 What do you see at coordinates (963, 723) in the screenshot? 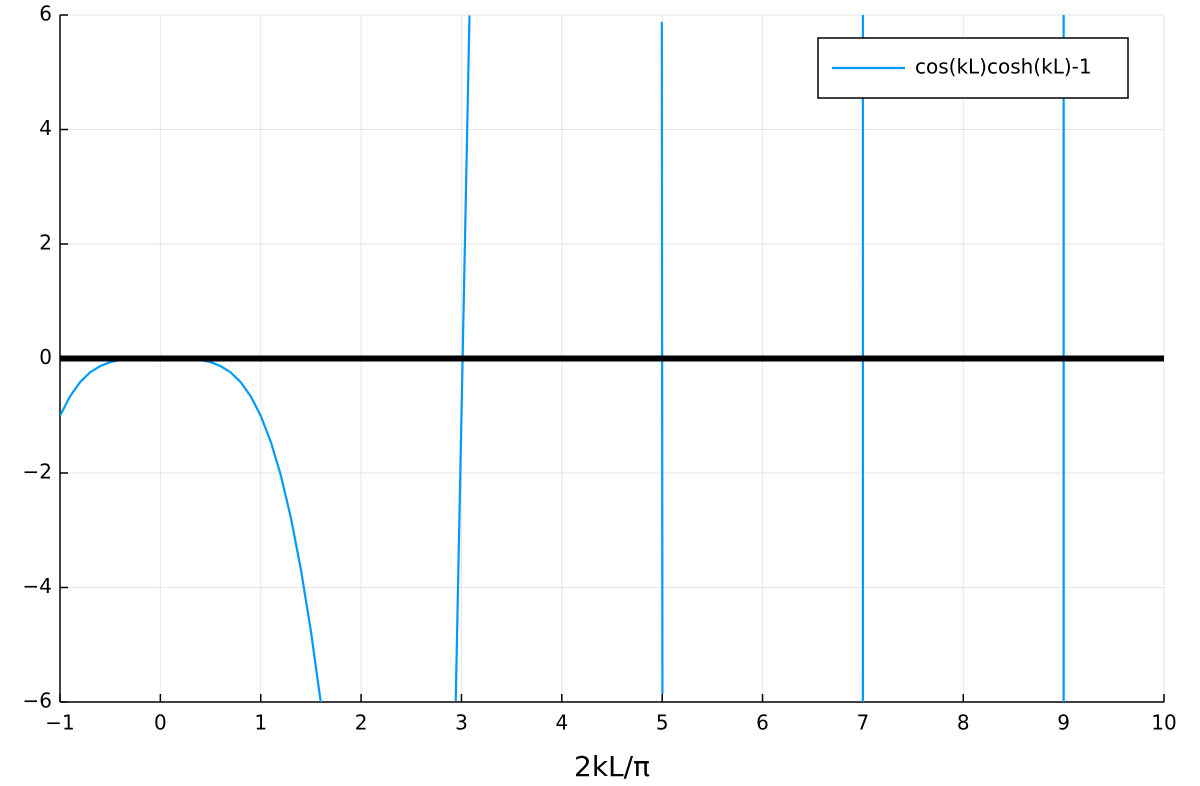
I see `x-tick-label: 8` at bounding box center [963, 723].